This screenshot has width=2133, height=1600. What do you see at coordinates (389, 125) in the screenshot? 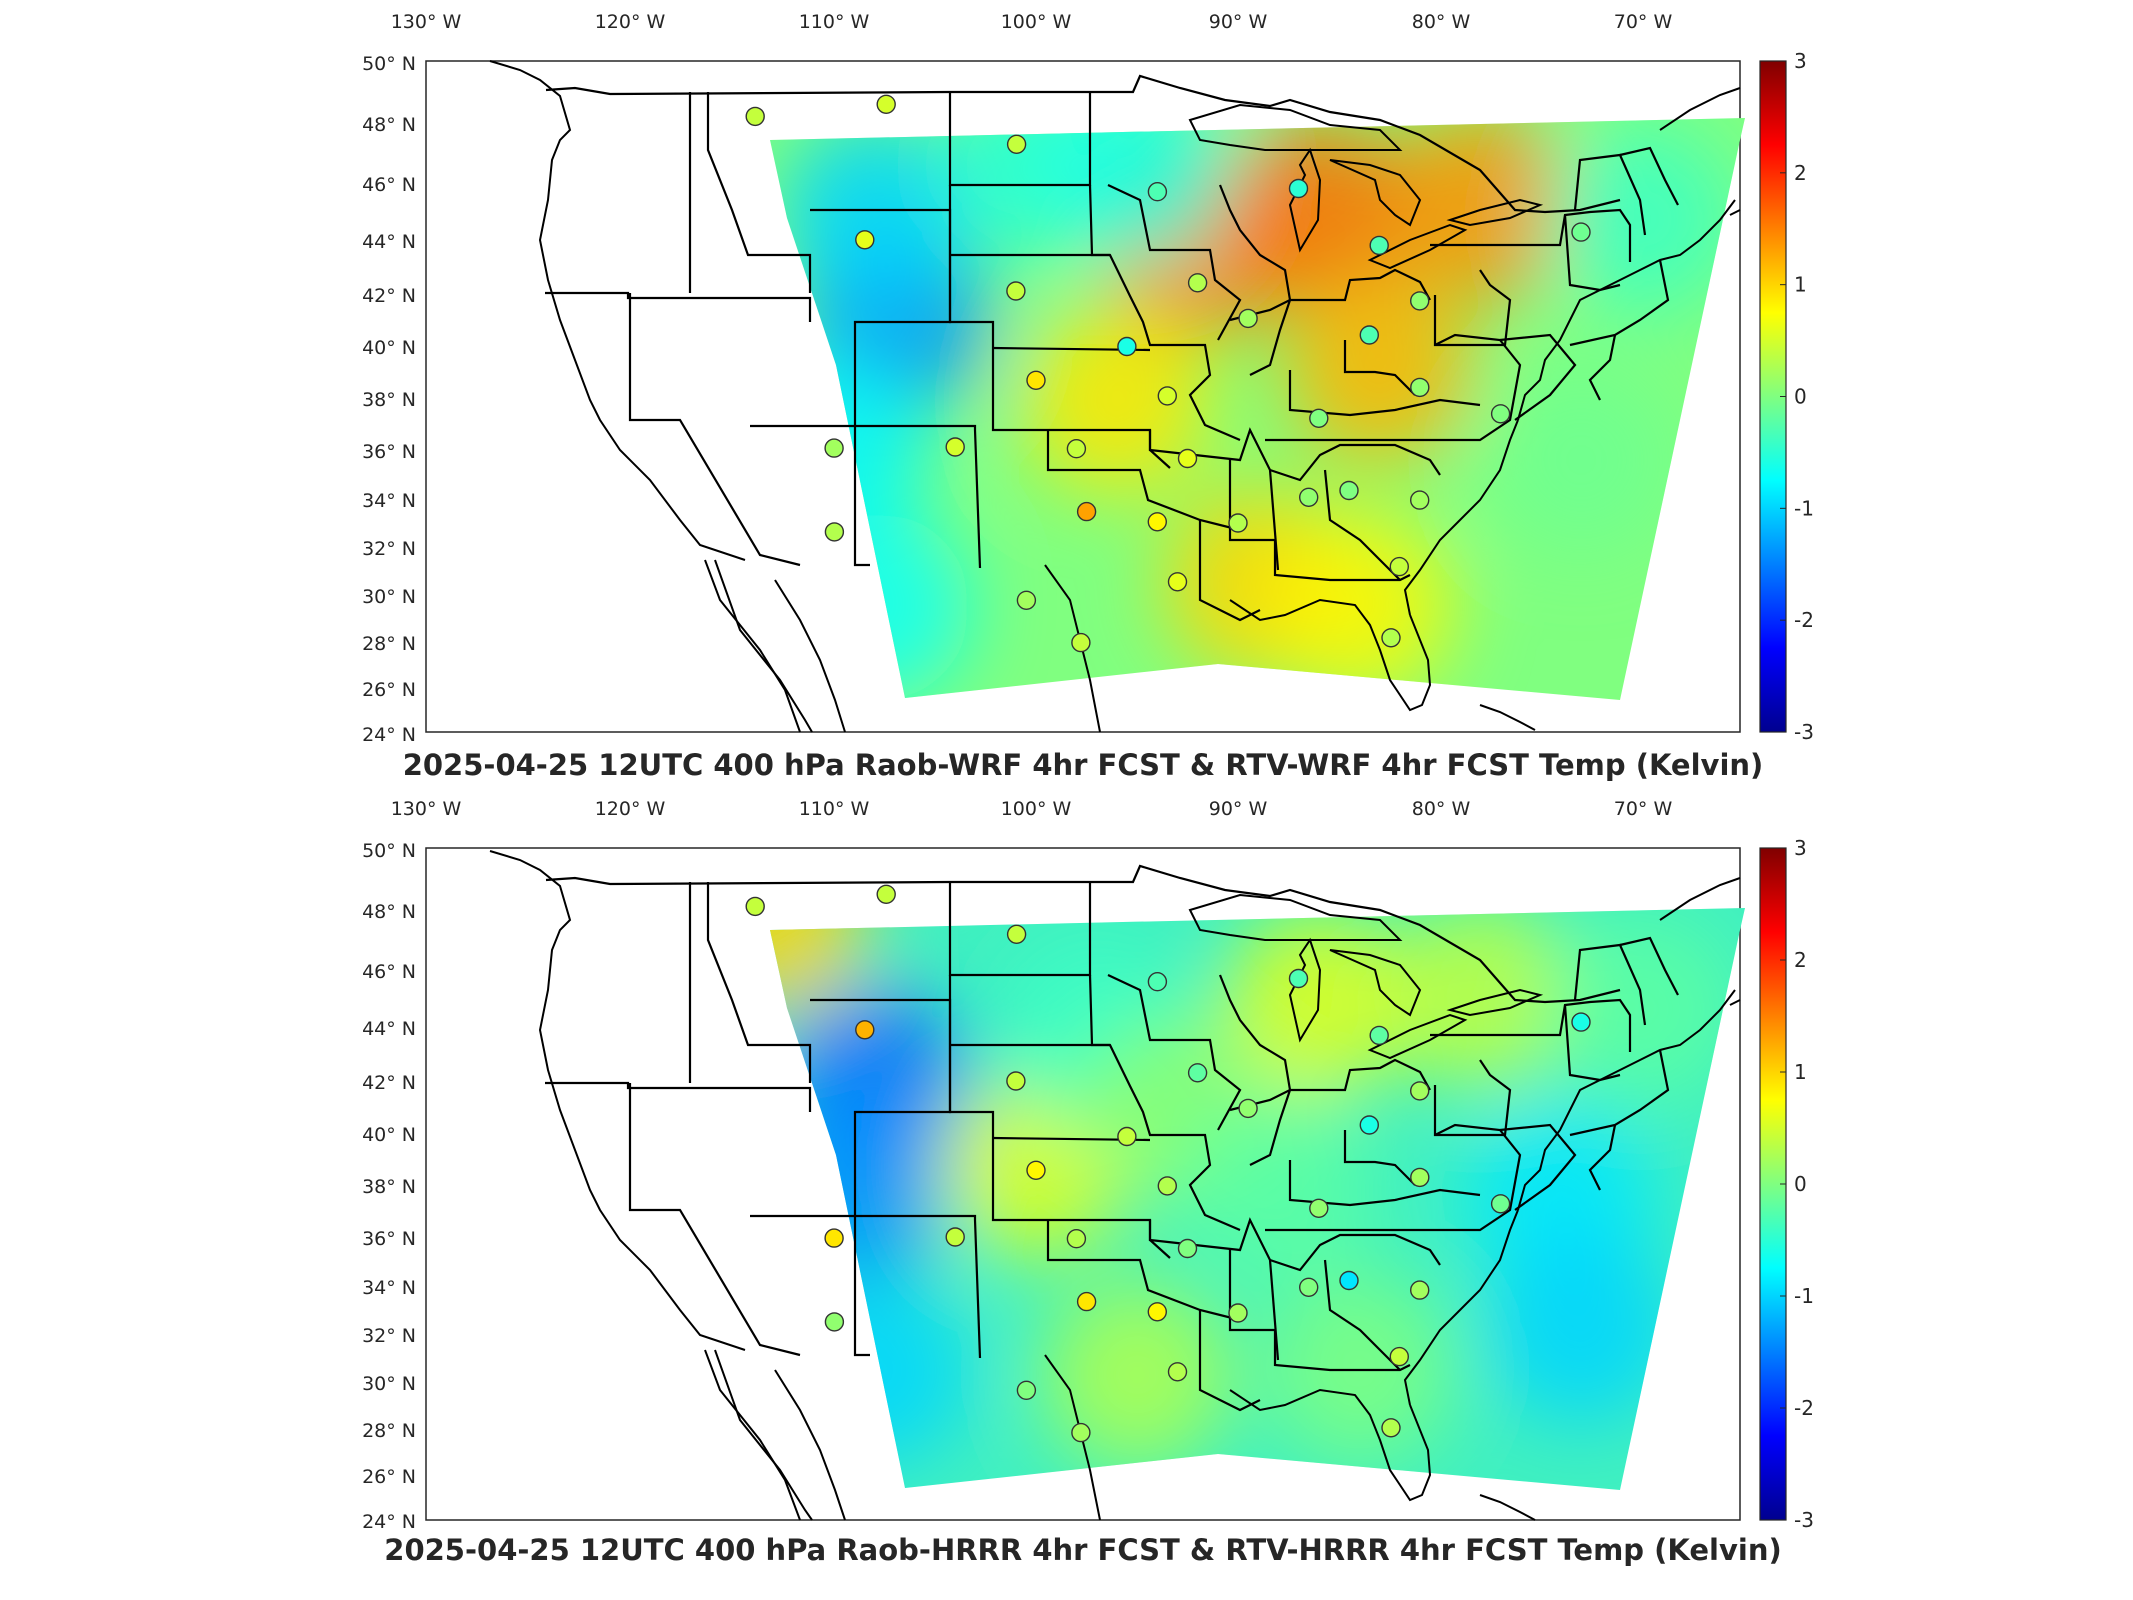
I see `lat-label: 48° N` at bounding box center [389, 125].